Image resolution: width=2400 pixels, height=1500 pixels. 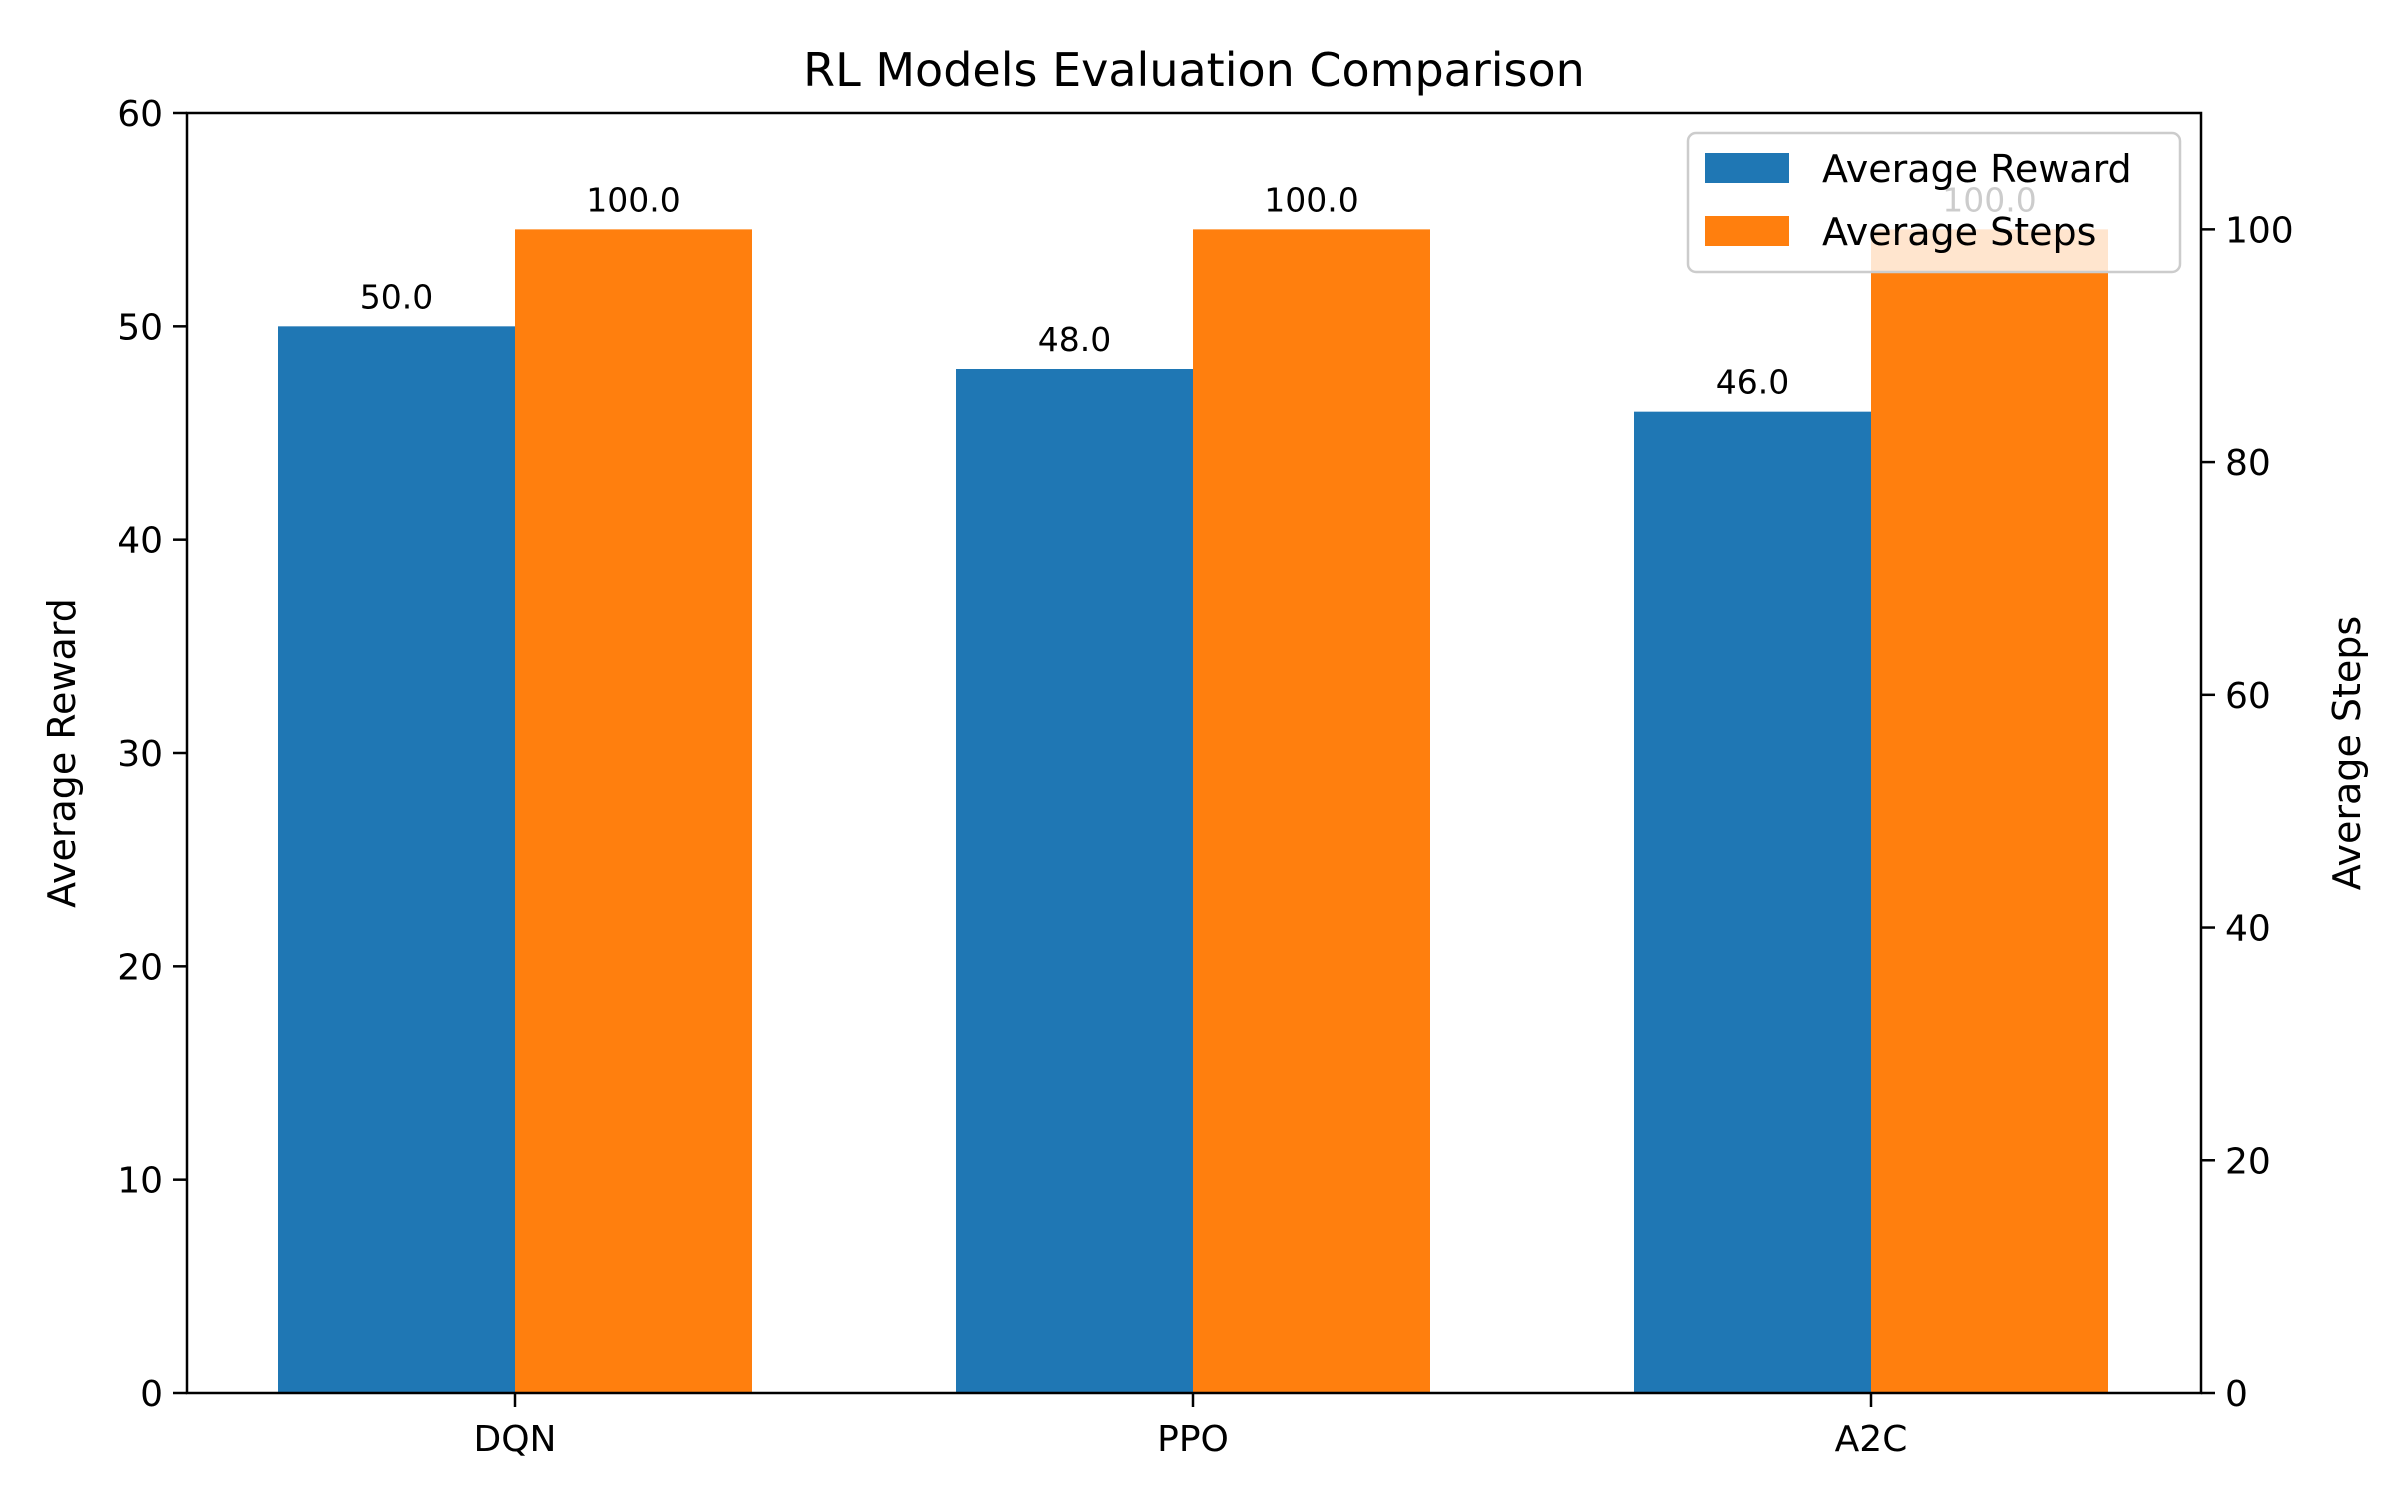 What do you see at coordinates (140, 327) in the screenshot?
I see `left-tick-label: 50` at bounding box center [140, 327].